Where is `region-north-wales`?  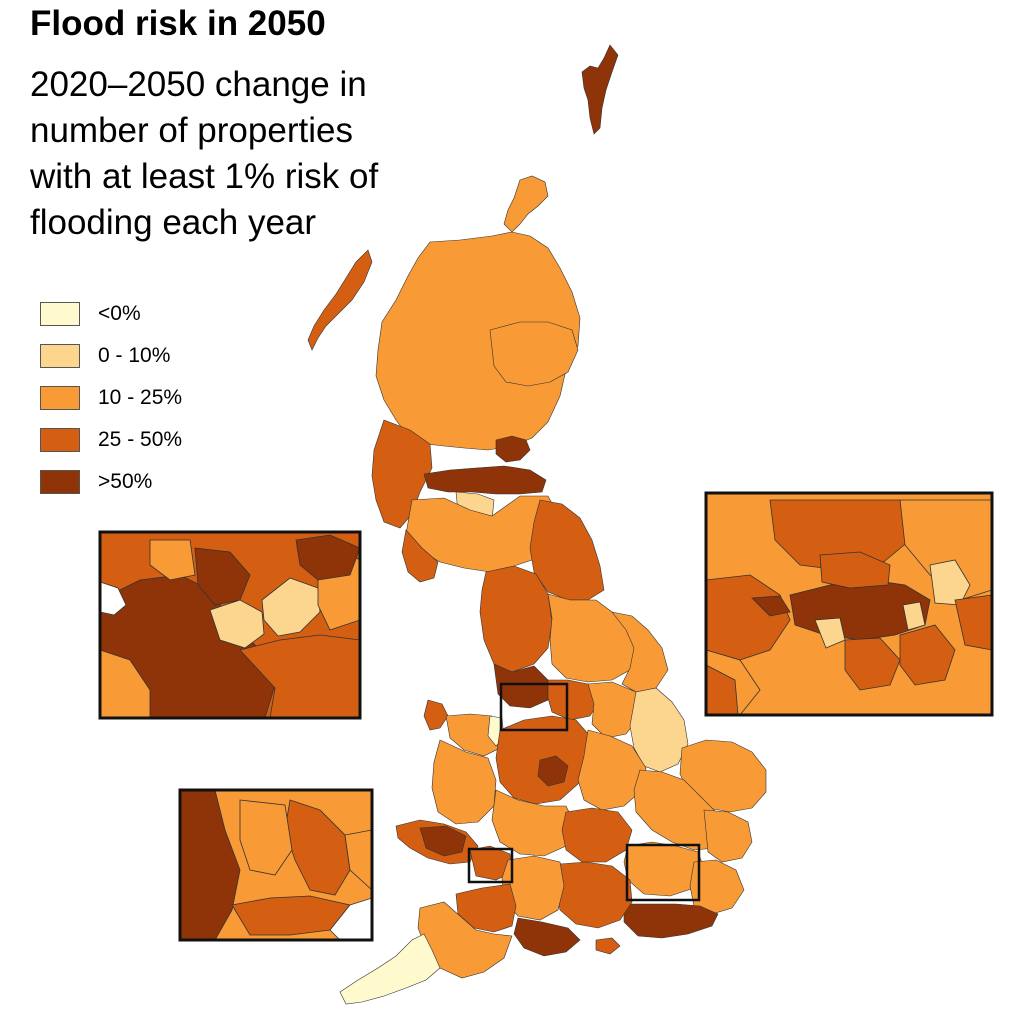 region-north-wales is located at coordinates (436, 715).